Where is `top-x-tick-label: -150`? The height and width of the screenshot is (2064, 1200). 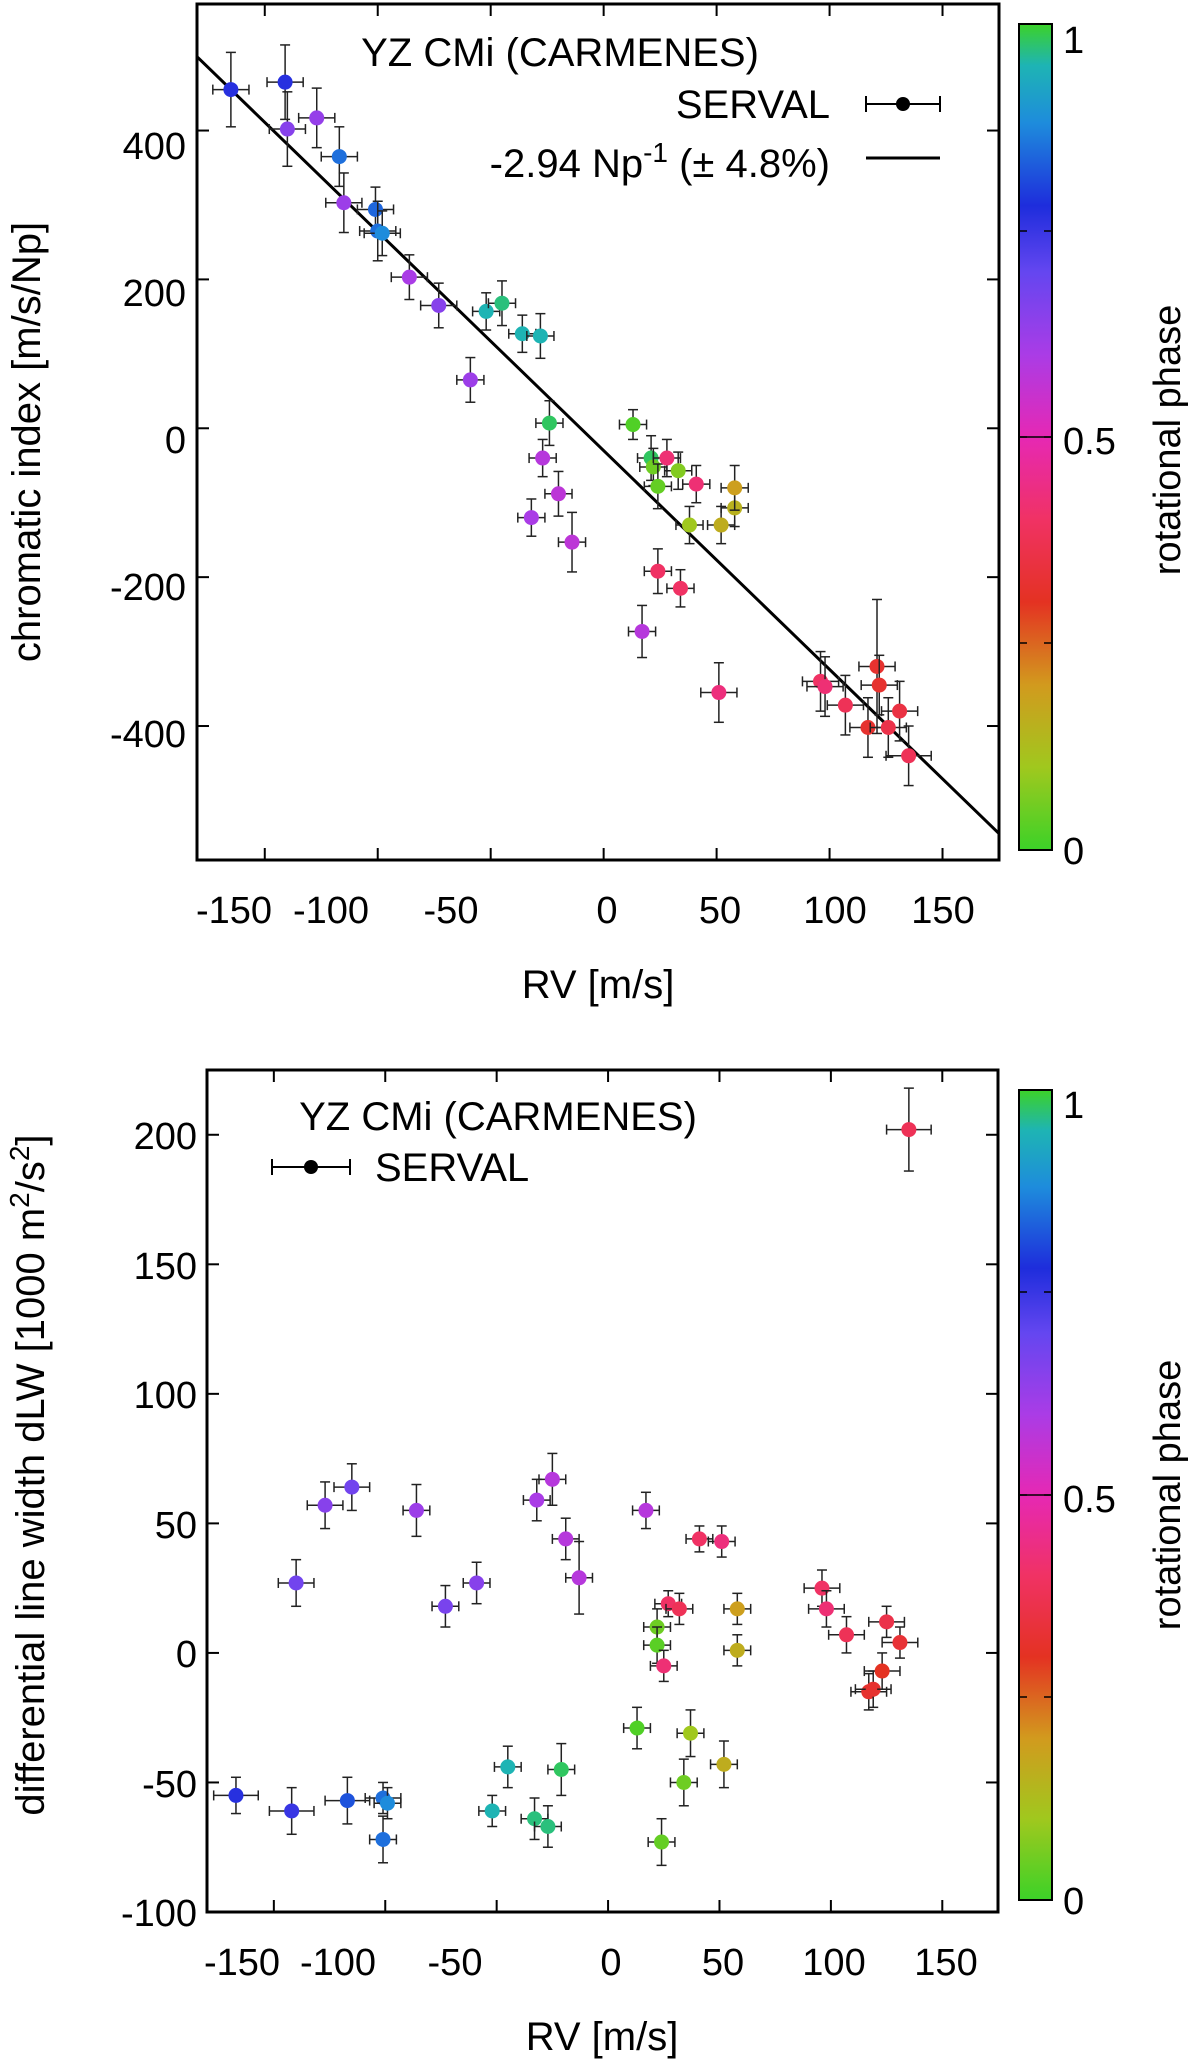 top-x-tick-label: -150 is located at coordinates (234, 911).